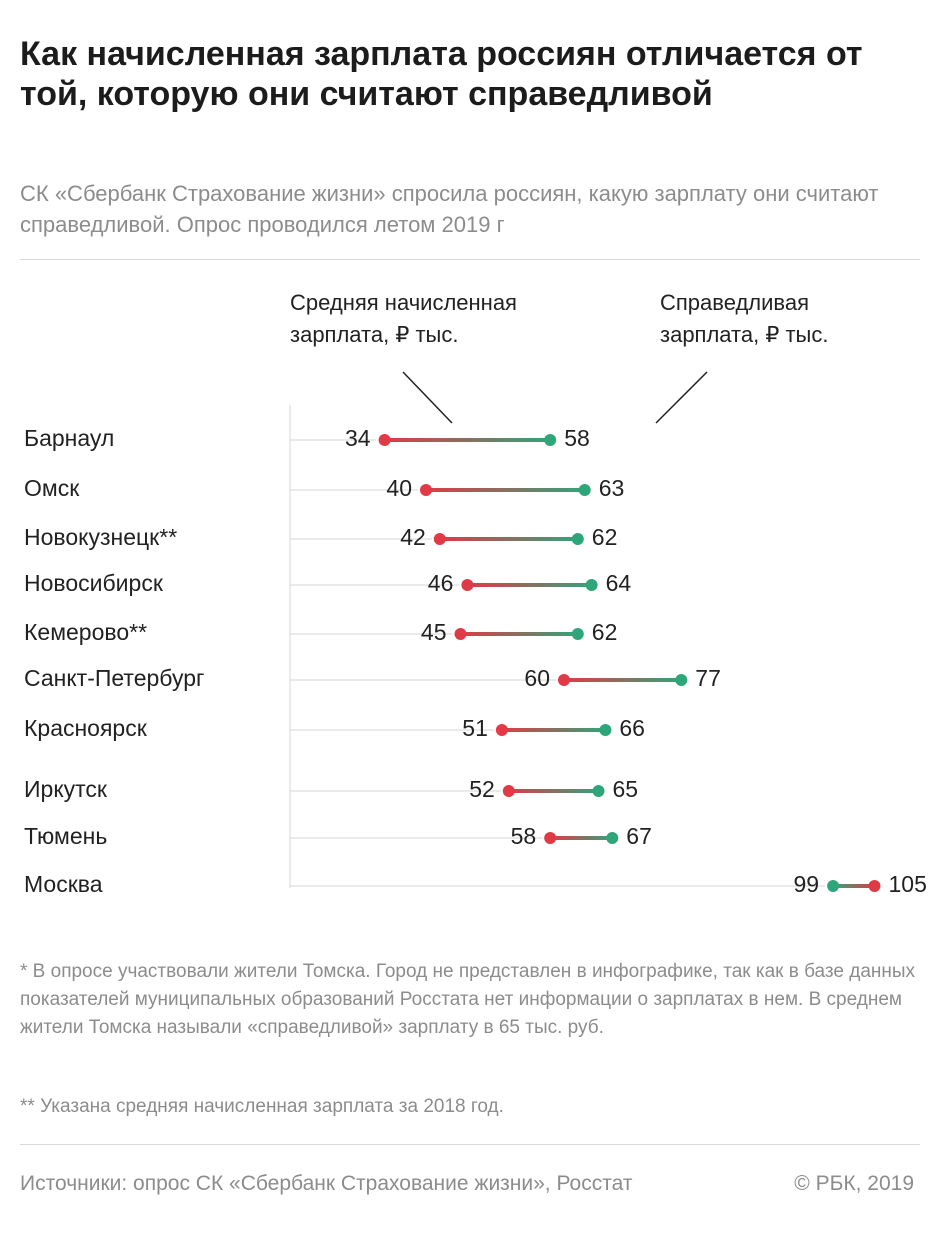 This screenshot has height=1245, width=944. What do you see at coordinates (374, 334) in the screenshot?
I see `legend-actual-label: зарплата, ₽ тыс.` at bounding box center [374, 334].